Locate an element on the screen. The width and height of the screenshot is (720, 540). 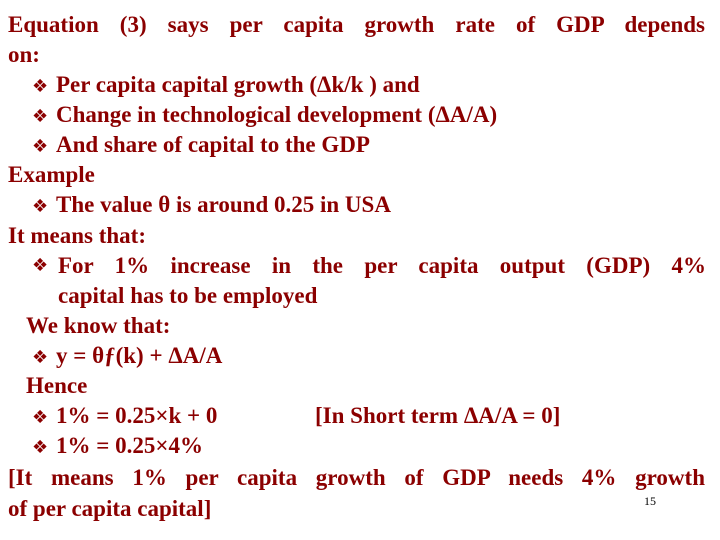
bullet-item: ❖ The value θ is around 0.25 in USA is located at coordinates (211, 206).